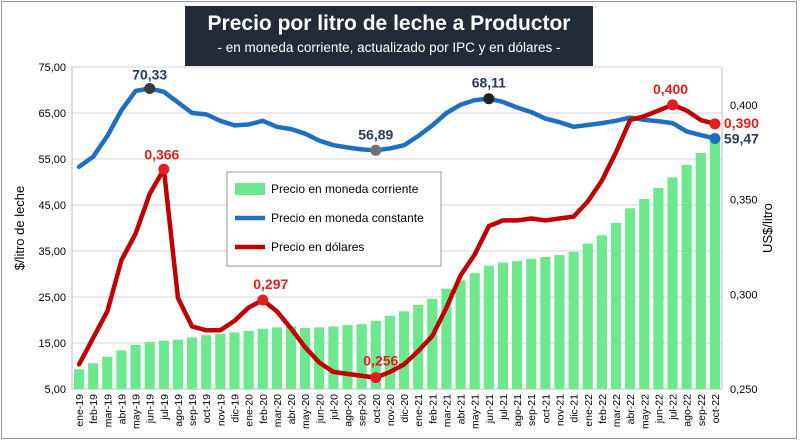 This screenshot has width=800, height=443. I want to click on x-tick-label: dic-21, so click(575, 408).